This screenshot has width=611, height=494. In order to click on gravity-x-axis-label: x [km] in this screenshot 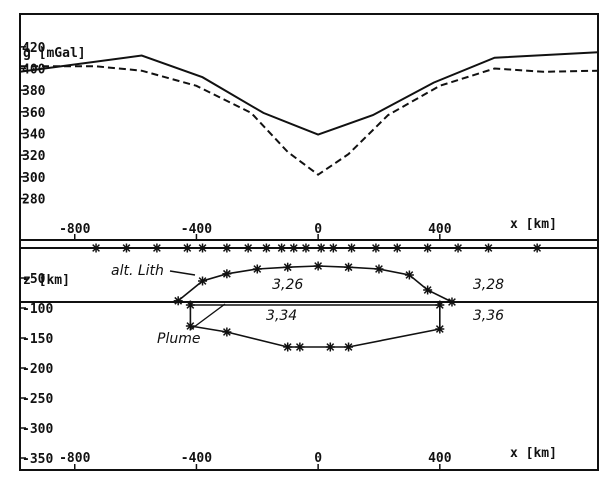, I will do `click(533, 224)`.